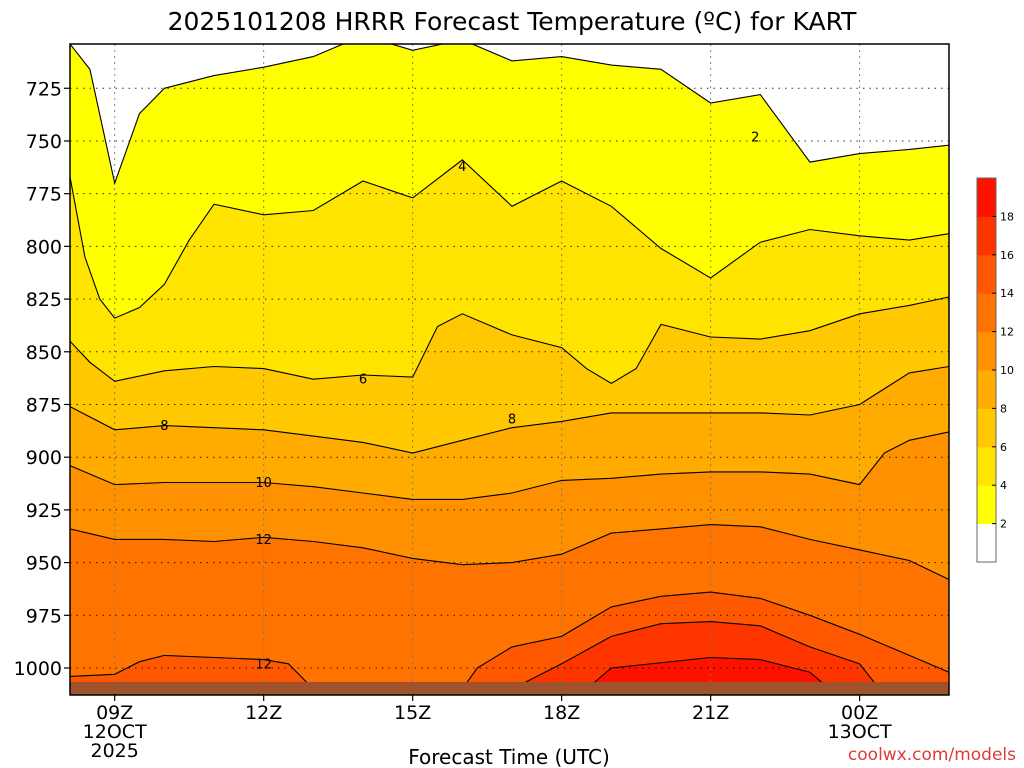  I want to click on contour-label: 6, so click(363, 380).